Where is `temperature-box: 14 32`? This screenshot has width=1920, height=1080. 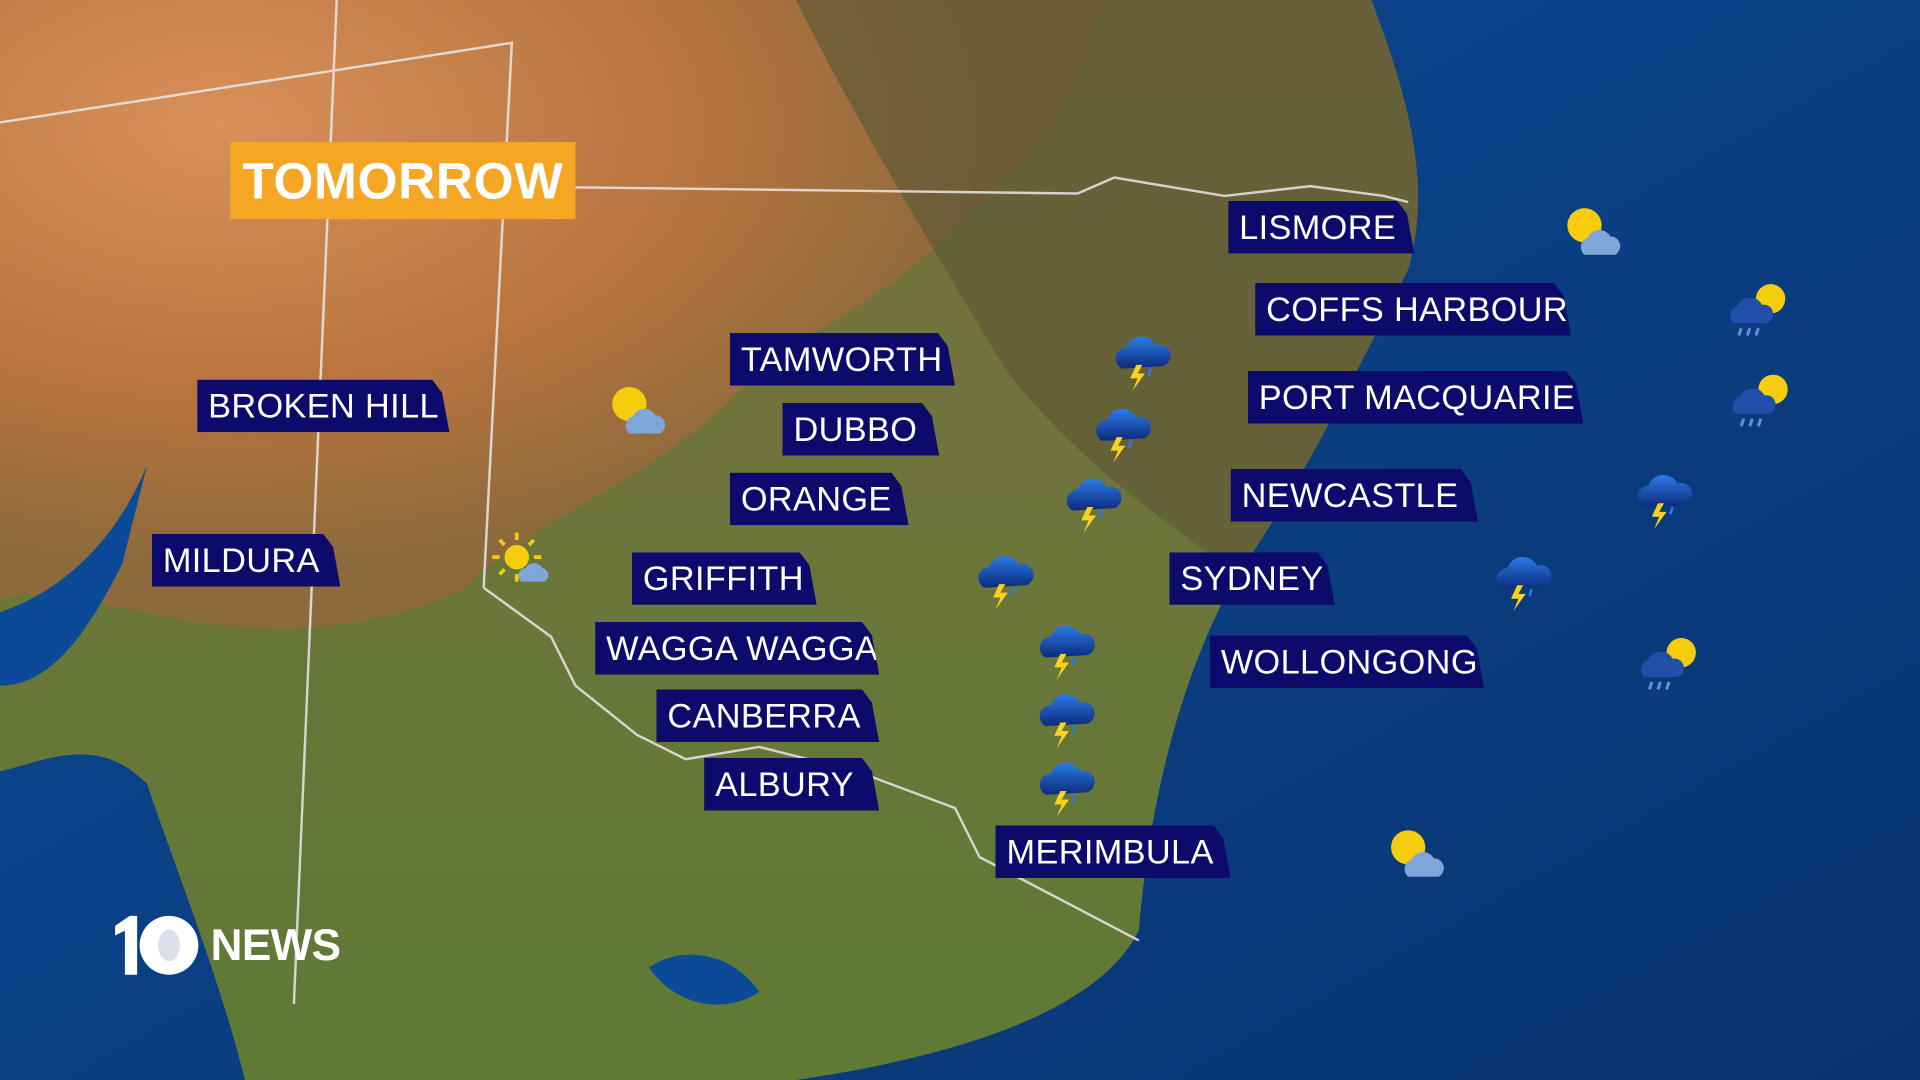
temperature-box: 14 32 is located at coordinates (941, 784).